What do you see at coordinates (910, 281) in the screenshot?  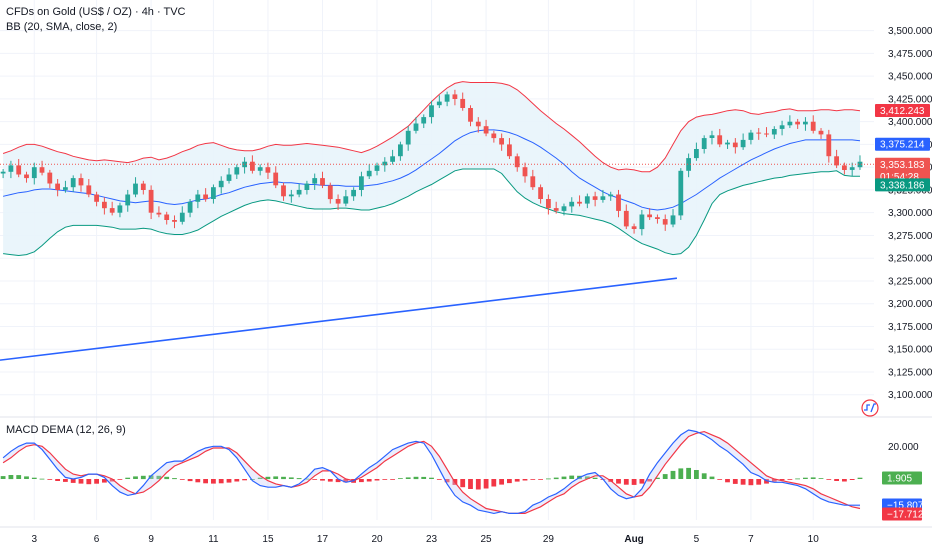 I see `price-axis-tick: 3,225.000` at bounding box center [910, 281].